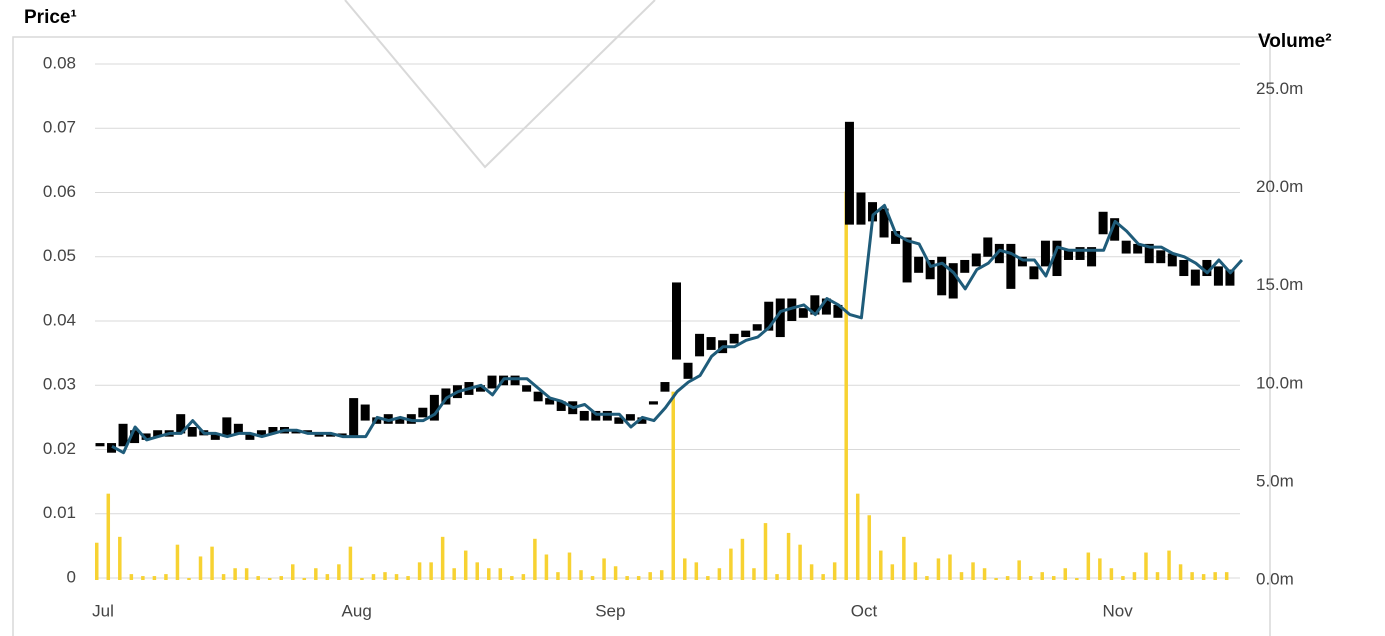 This screenshot has width=1385, height=636. What do you see at coordinates (1275, 578) in the screenshot?
I see `y2-tick-label: 0.0m` at bounding box center [1275, 578].